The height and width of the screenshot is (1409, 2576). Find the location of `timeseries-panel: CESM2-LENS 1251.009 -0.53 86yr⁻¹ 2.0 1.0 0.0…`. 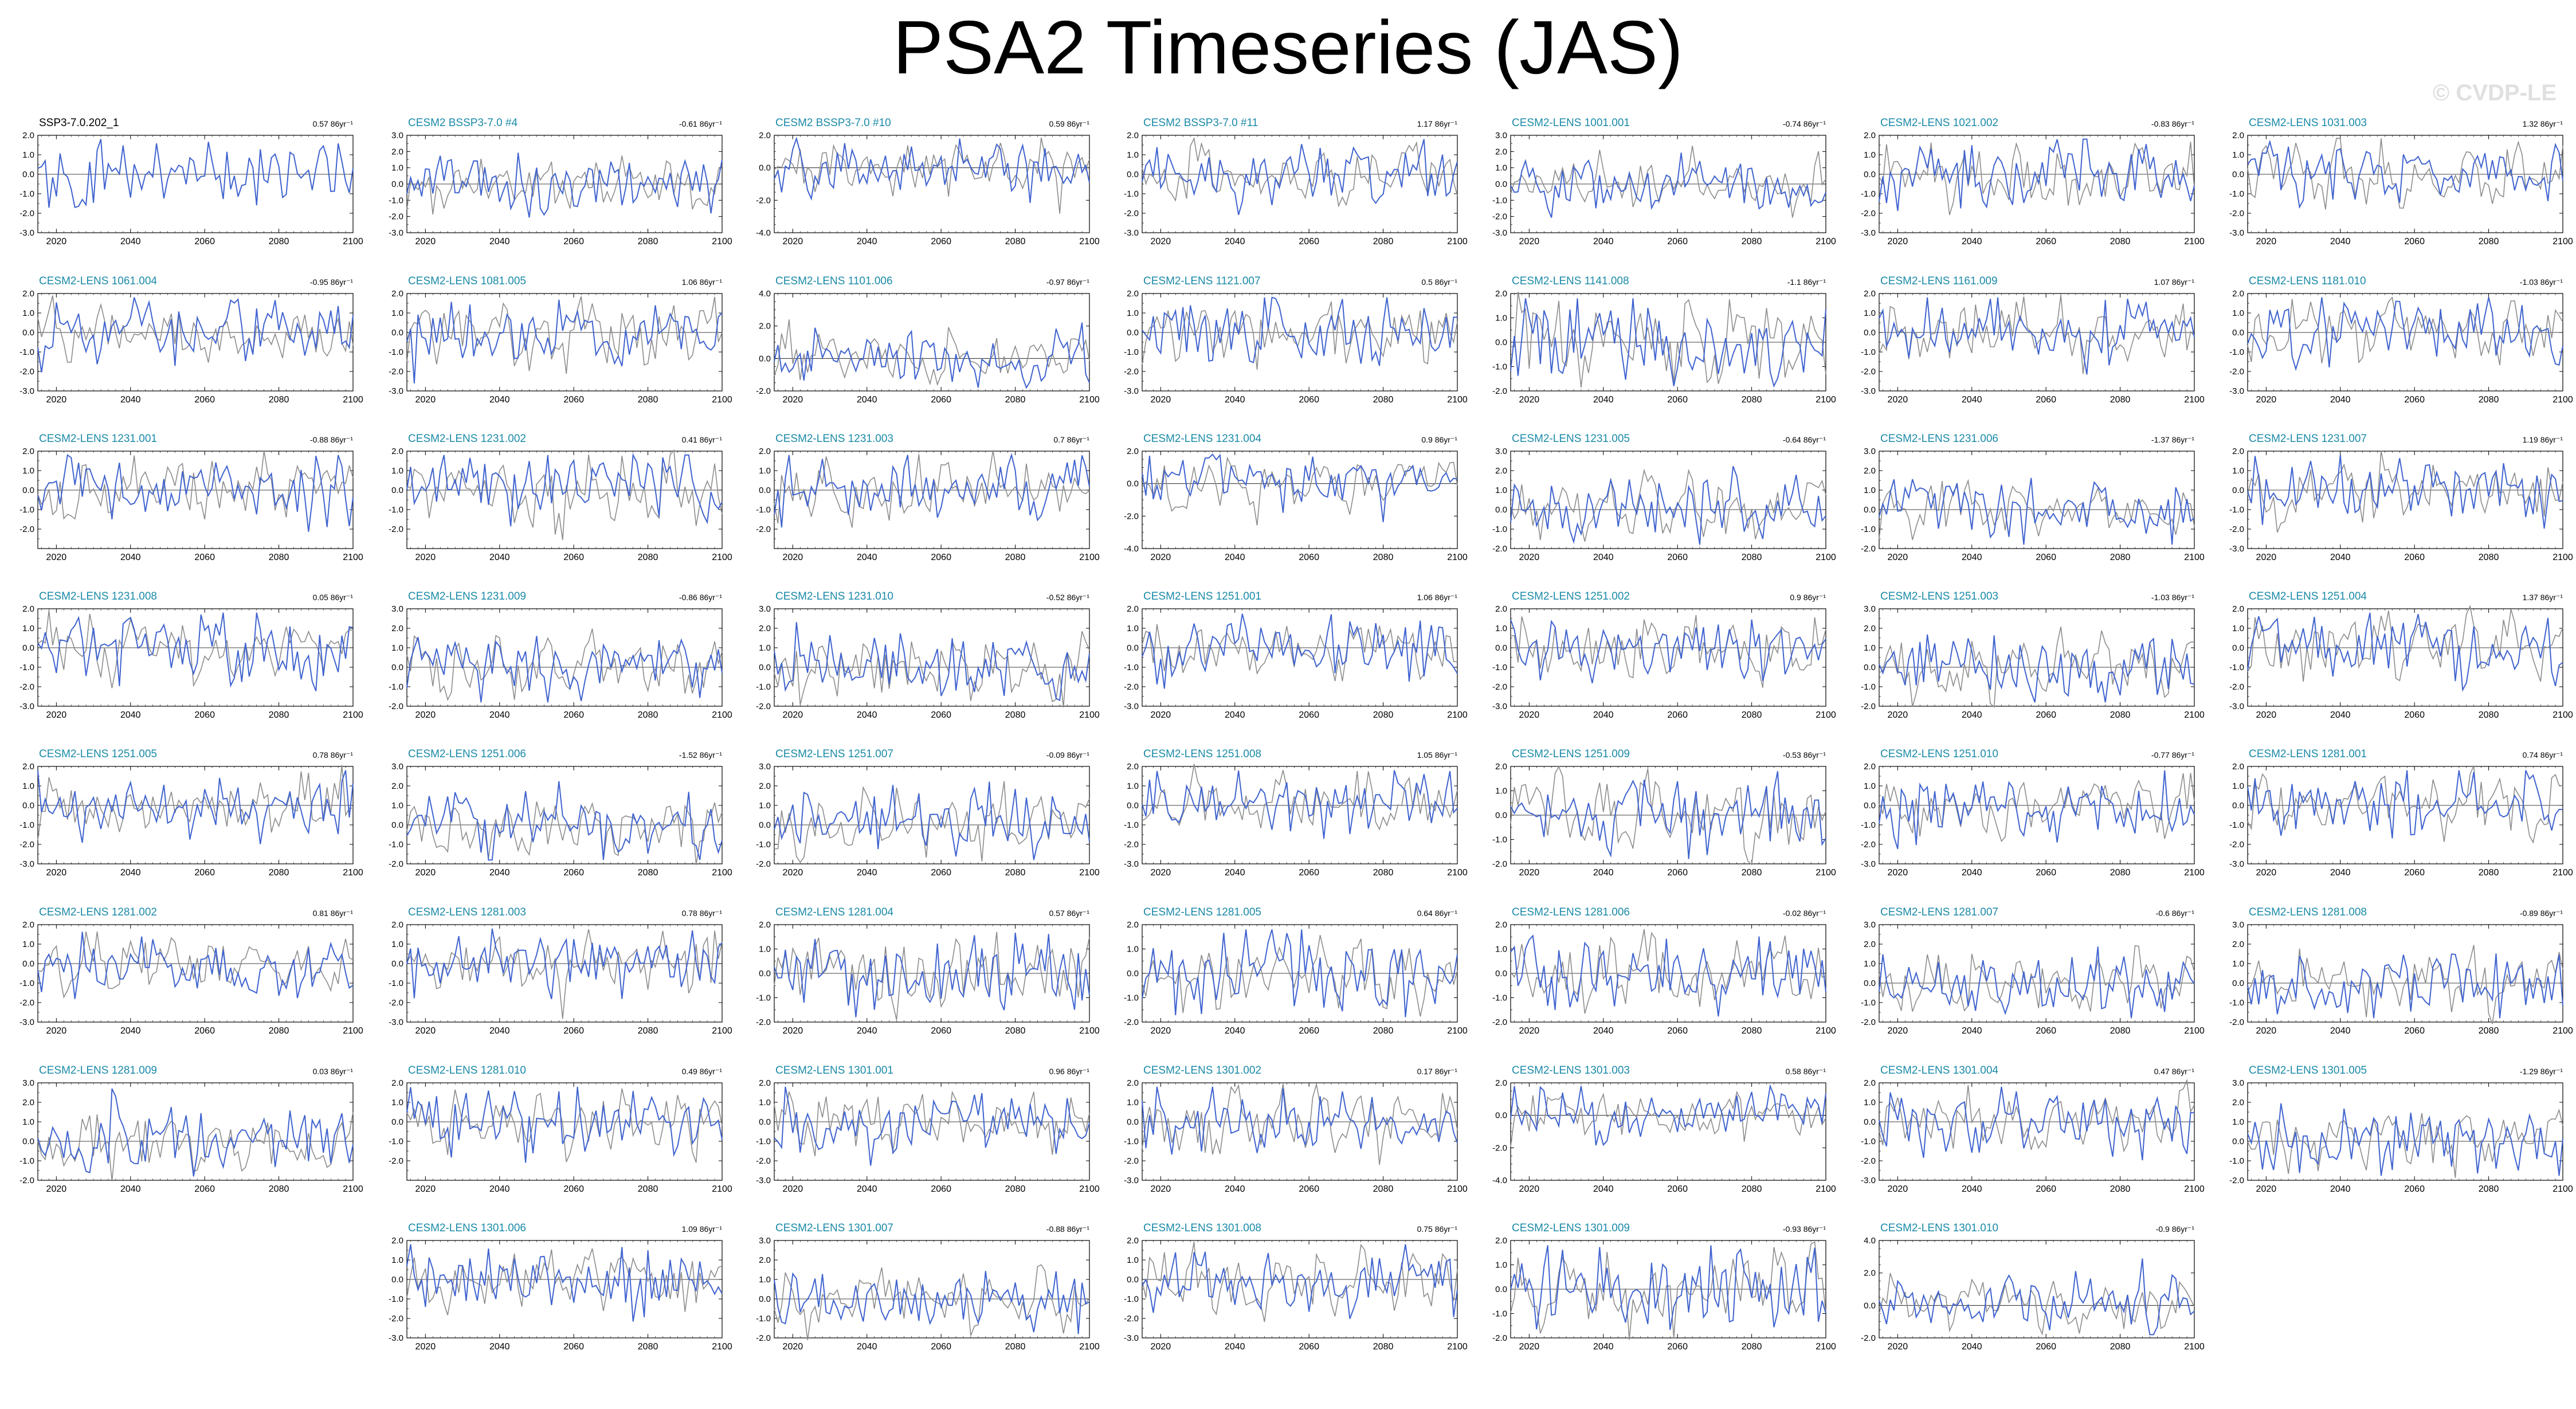

timeseries-panel: CESM2-LENS 1251.009 -0.53 86yr⁻¹ 2.0 1.0 0.0… is located at coordinates (1660, 816).